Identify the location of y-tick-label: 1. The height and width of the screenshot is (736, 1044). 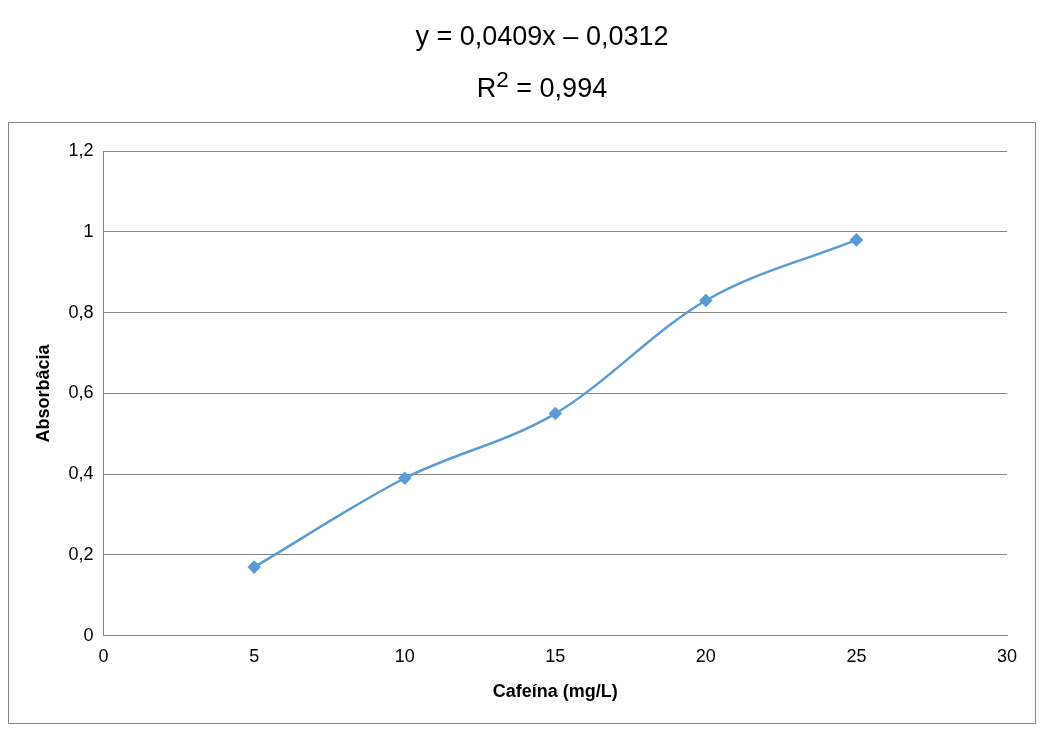
(88, 230).